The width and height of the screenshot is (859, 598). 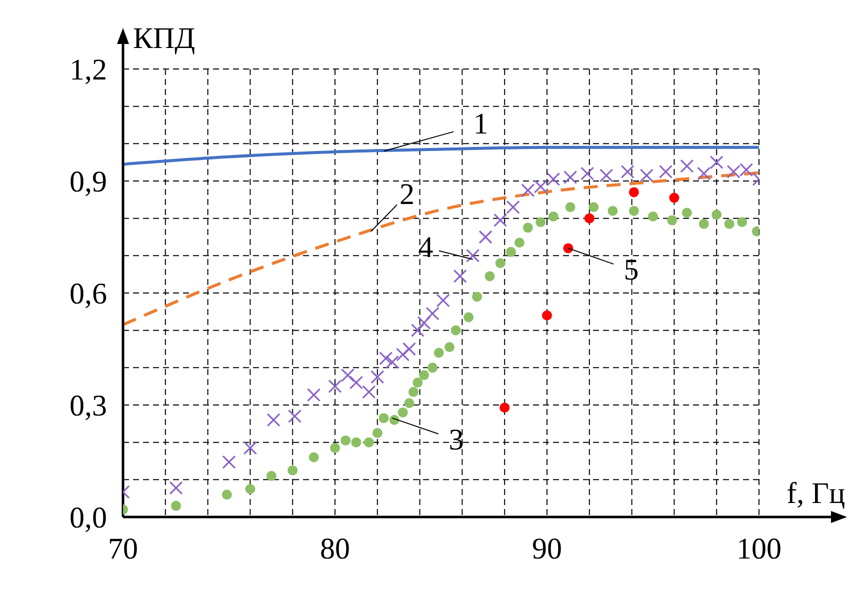 What do you see at coordinates (441, 156) in the screenshot?
I see `line-series` at bounding box center [441, 156].